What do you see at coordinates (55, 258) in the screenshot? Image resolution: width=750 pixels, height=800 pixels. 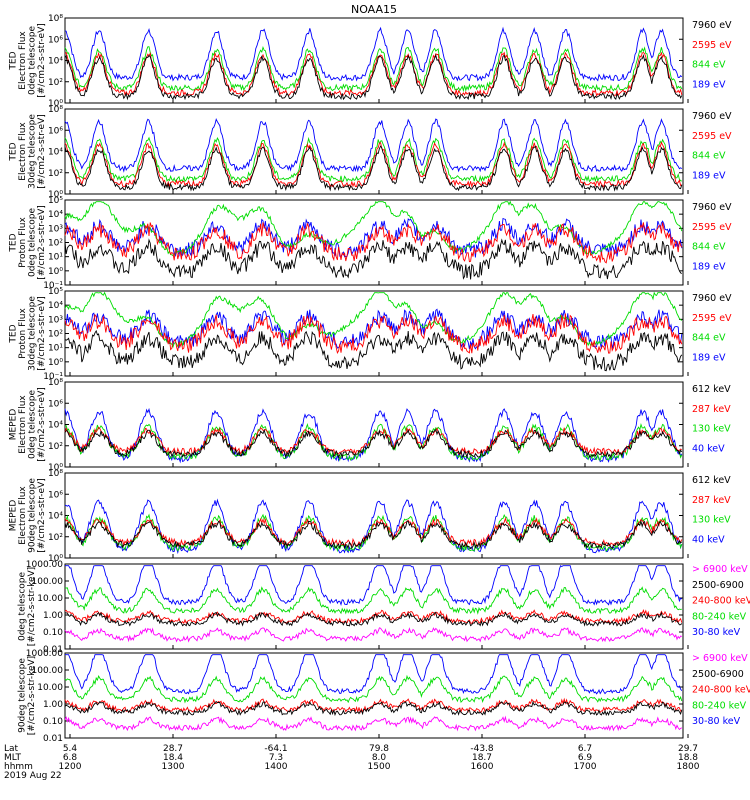 I see `y-tick-label: 10¹` at bounding box center [55, 258].